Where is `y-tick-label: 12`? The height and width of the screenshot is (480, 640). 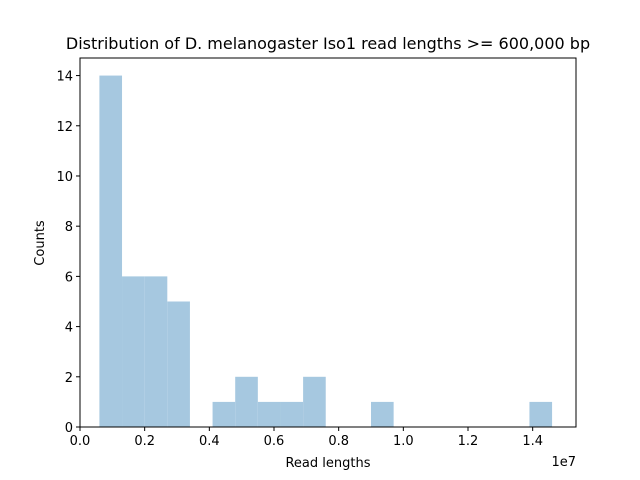 y-tick-label: 12 is located at coordinates (64, 127).